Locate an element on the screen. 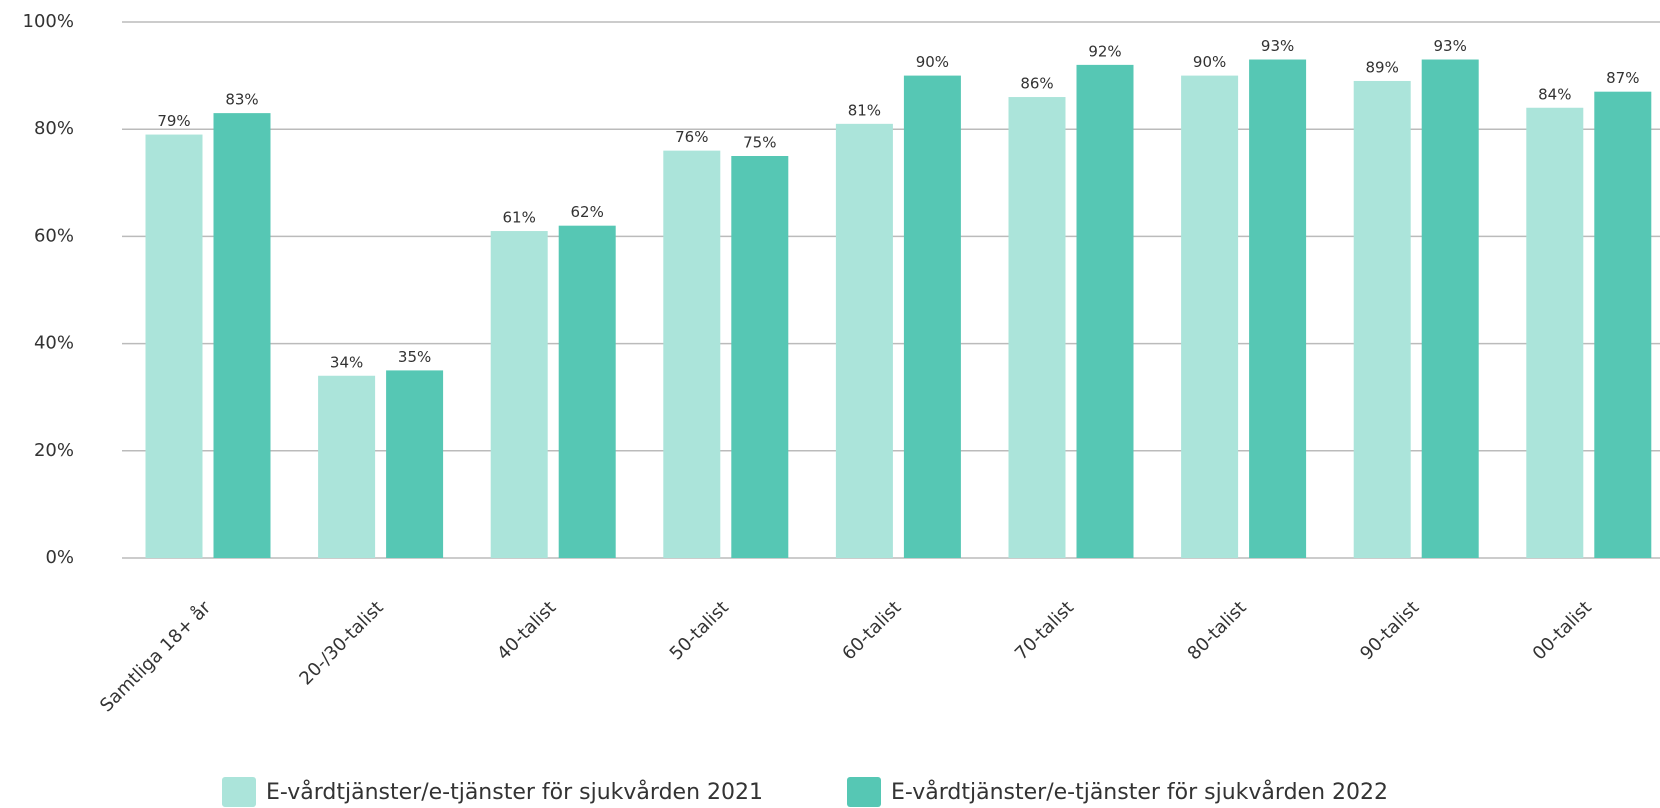 This screenshot has width=1660, height=808. y-tick-label: 20% is located at coordinates (54, 450).